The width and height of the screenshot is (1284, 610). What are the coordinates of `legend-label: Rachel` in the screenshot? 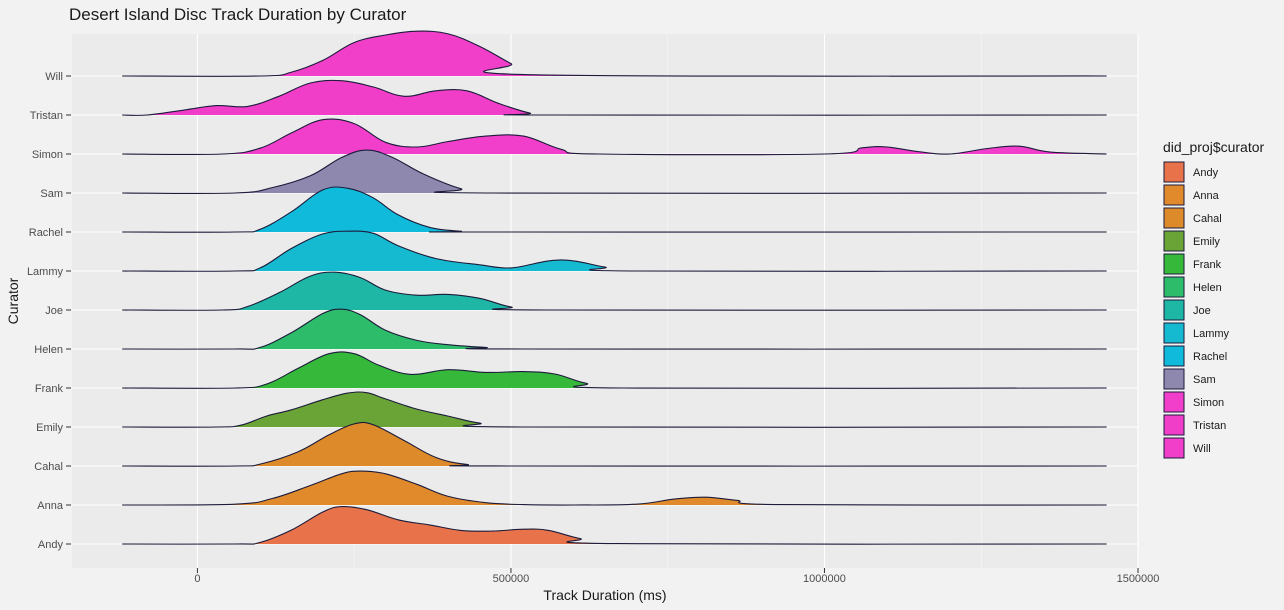 It's located at (1210, 357).